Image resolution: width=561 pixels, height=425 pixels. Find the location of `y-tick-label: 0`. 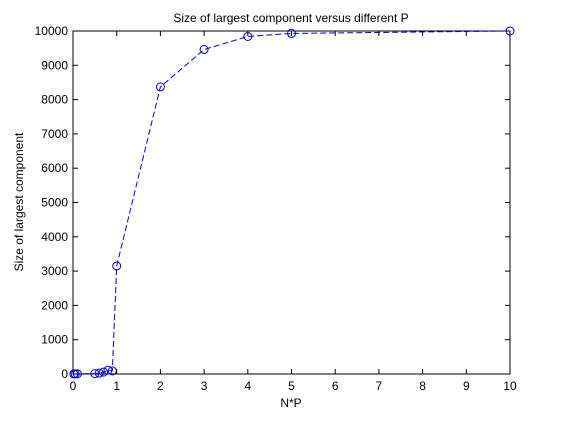

y-tick-label: 0 is located at coordinates (64, 374).